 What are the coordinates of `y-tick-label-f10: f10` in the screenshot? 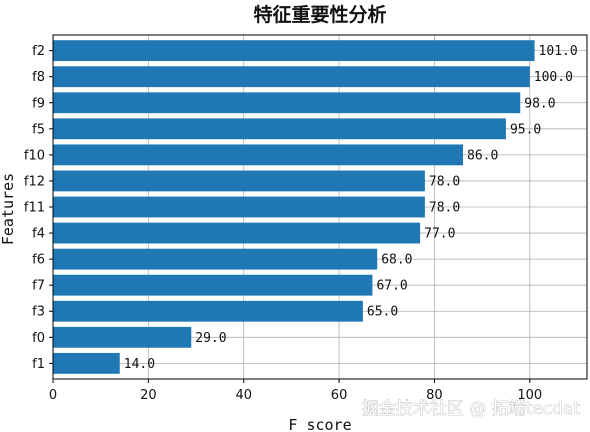 It's located at (34, 155).